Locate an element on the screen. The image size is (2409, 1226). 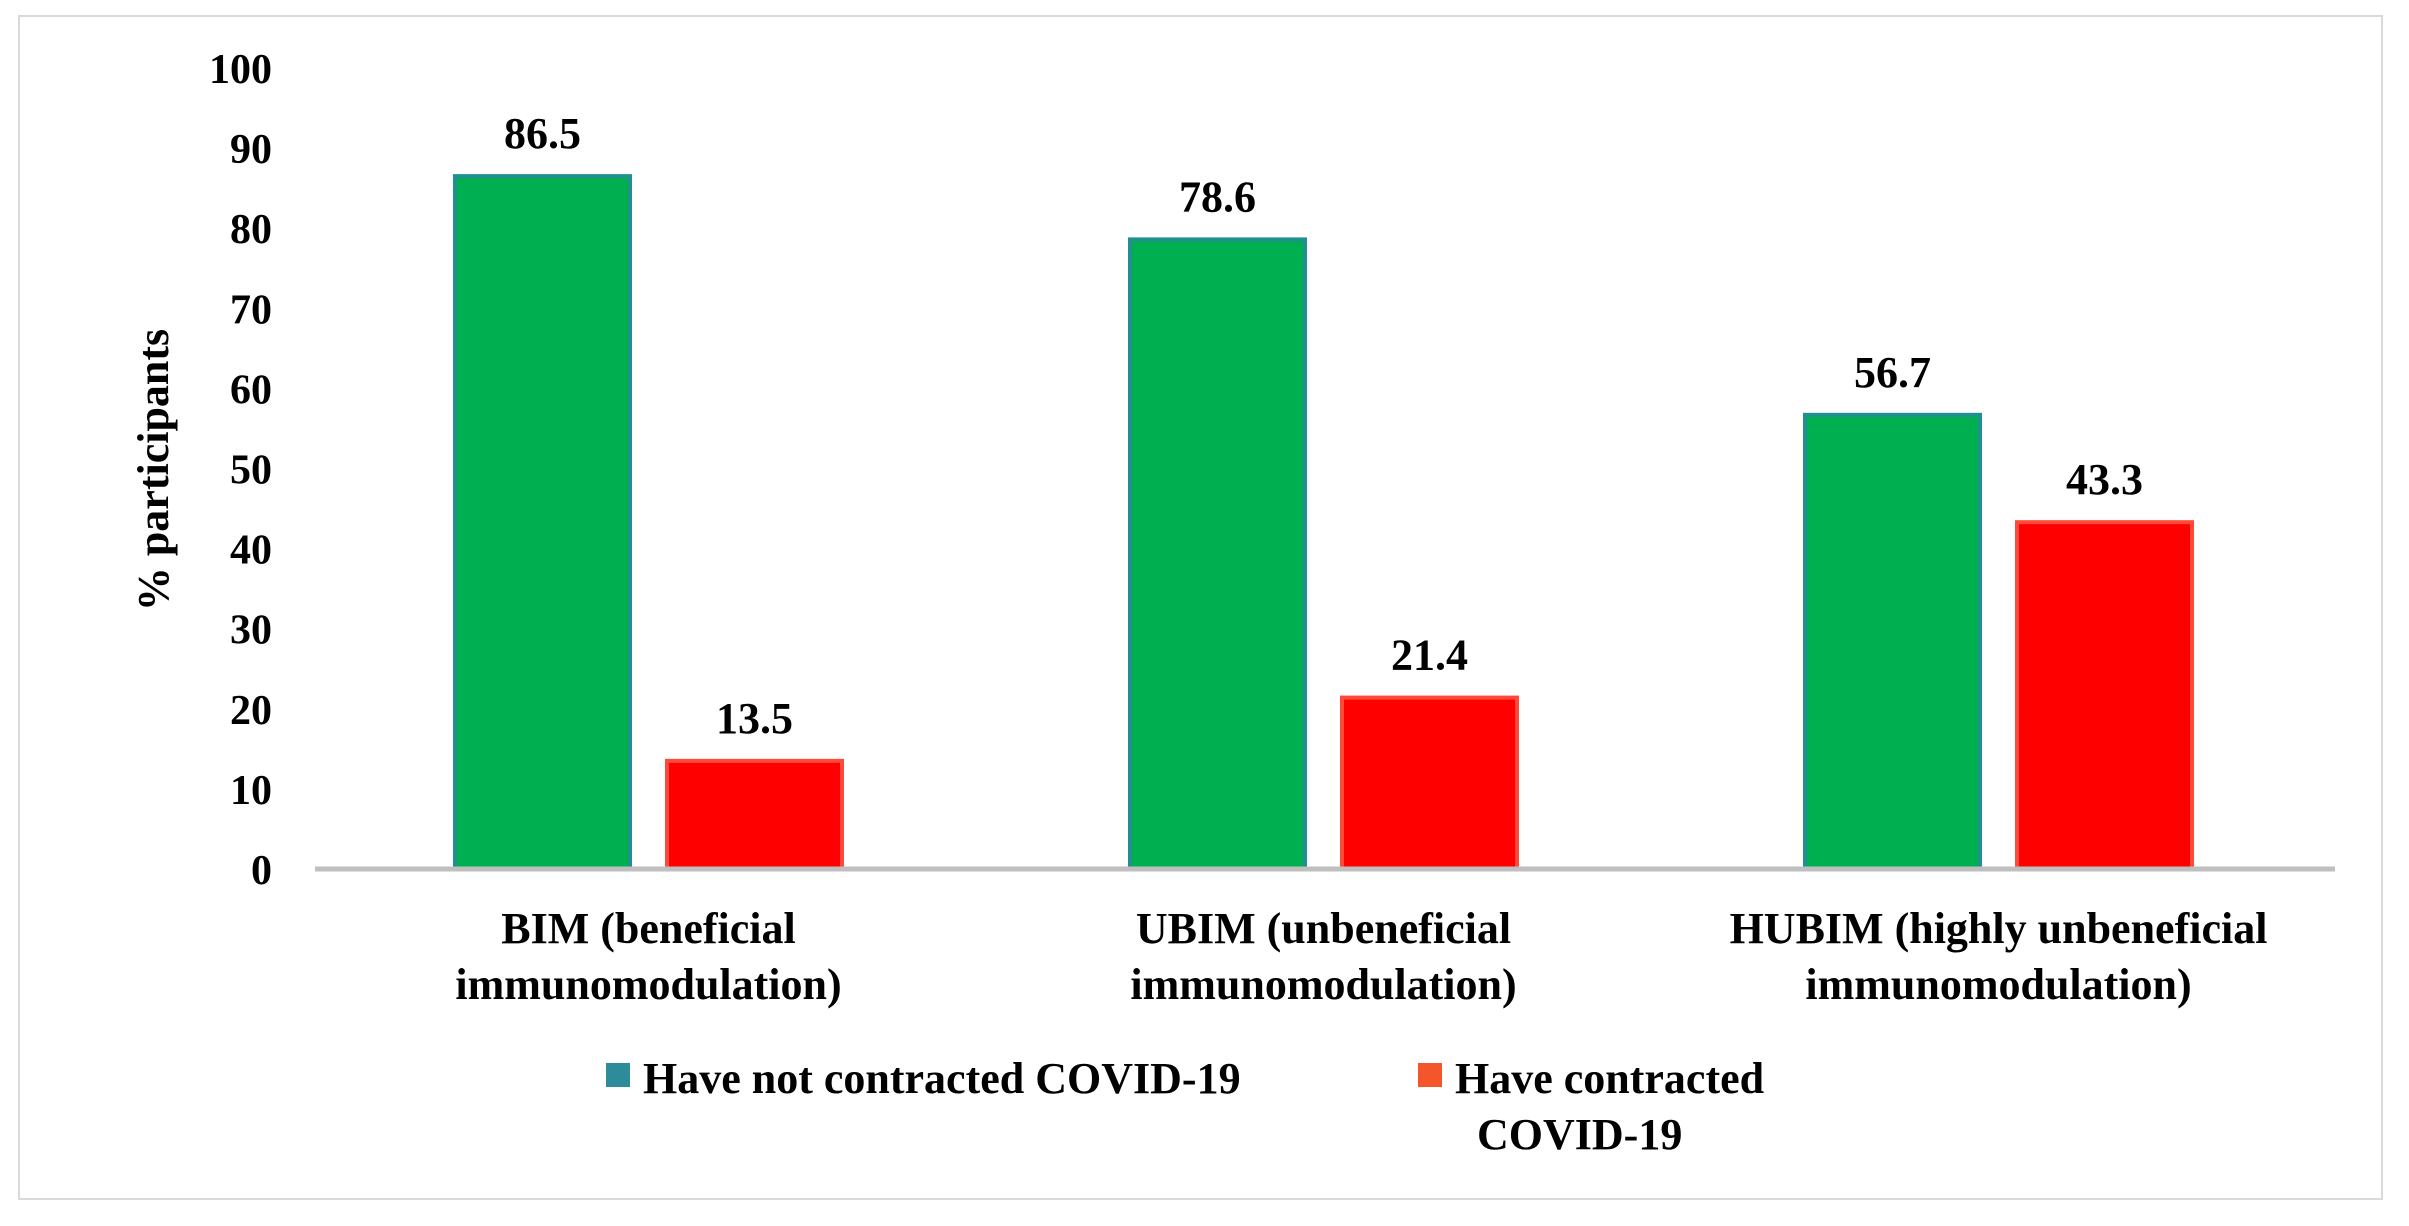
data-label: 78.6 is located at coordinates (1217, 196).